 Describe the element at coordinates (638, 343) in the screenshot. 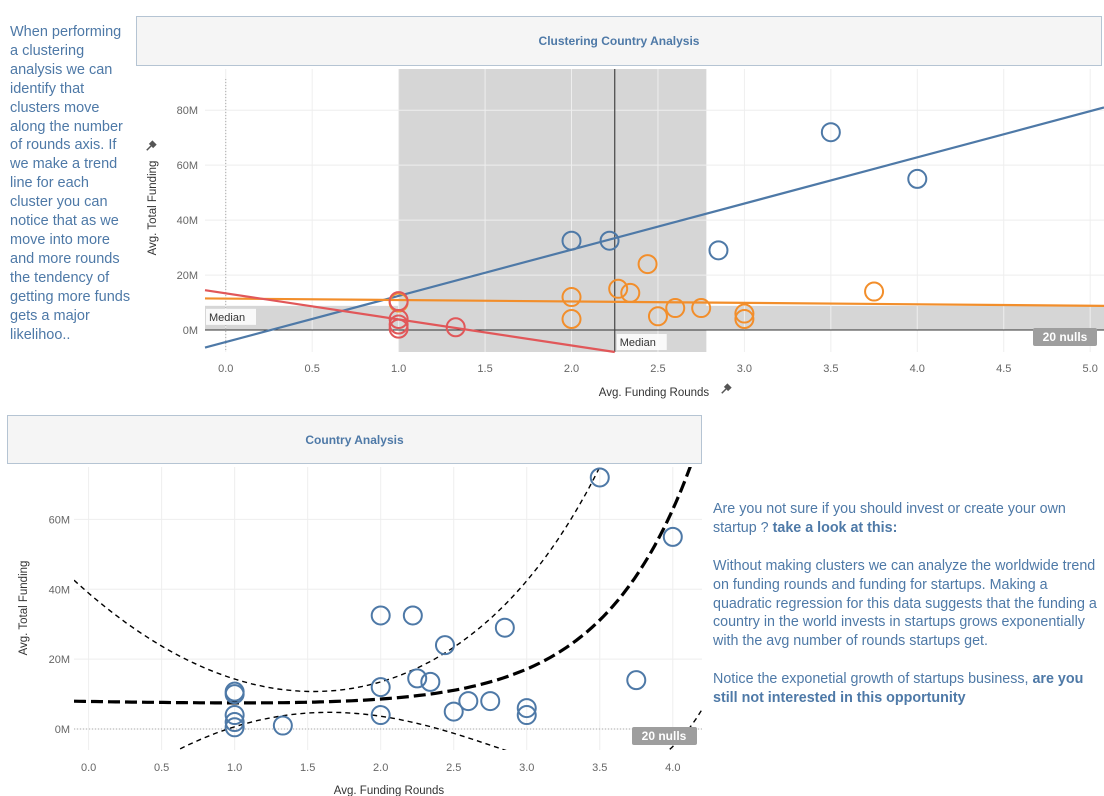

I see `median-label-x: Median` at that location.